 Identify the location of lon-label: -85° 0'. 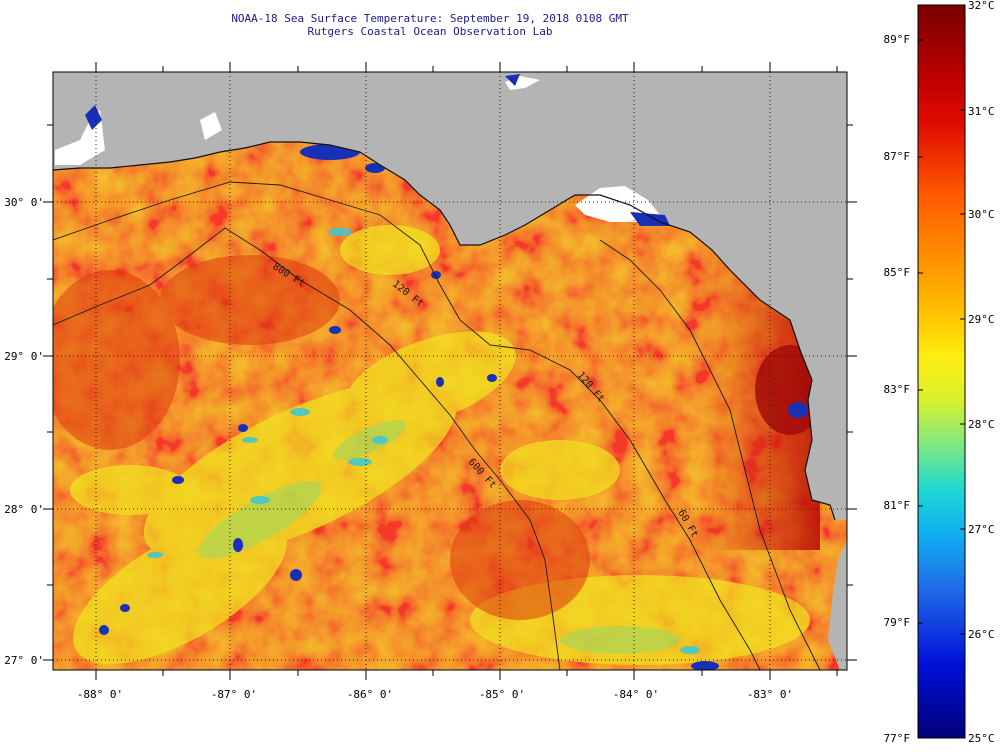
(502, 694).